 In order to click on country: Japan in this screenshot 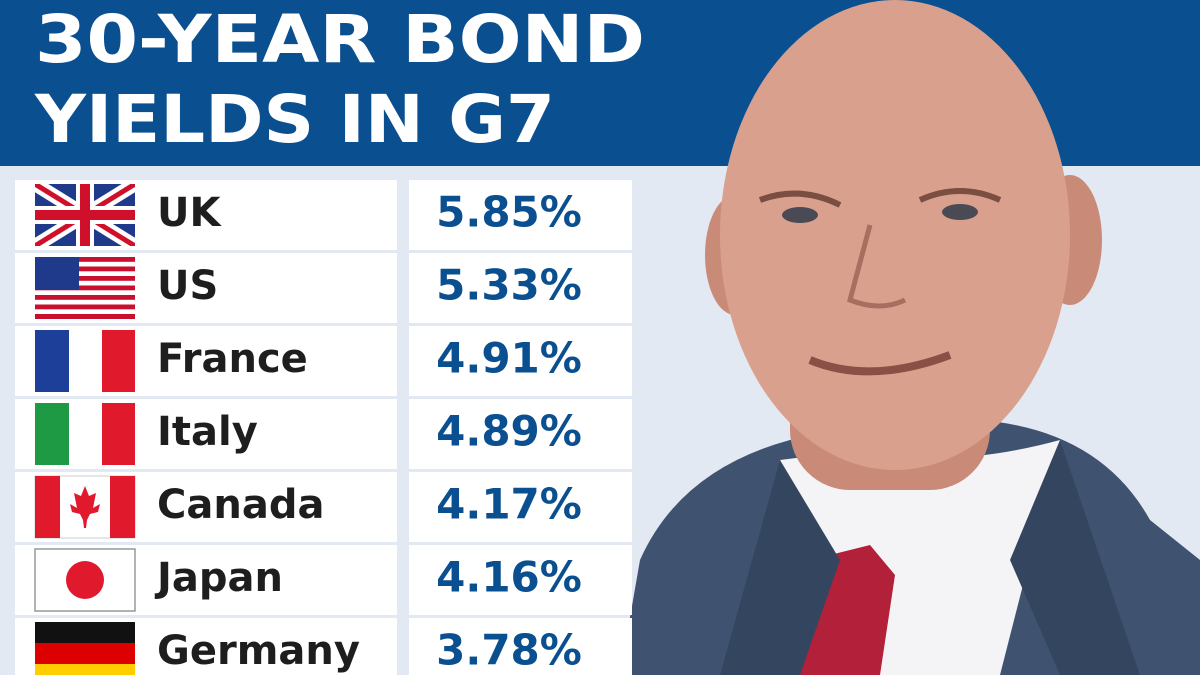, I will do `click(218, 578)`.